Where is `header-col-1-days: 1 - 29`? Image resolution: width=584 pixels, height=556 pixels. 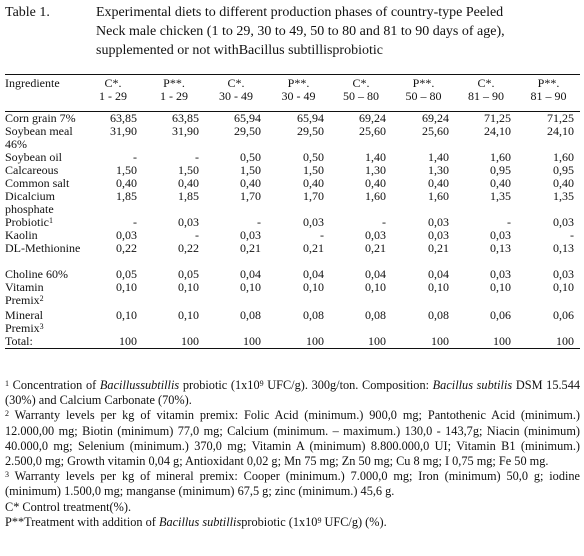
header-col-1-days: 1 - 29 is located at coordinates (113, 96).